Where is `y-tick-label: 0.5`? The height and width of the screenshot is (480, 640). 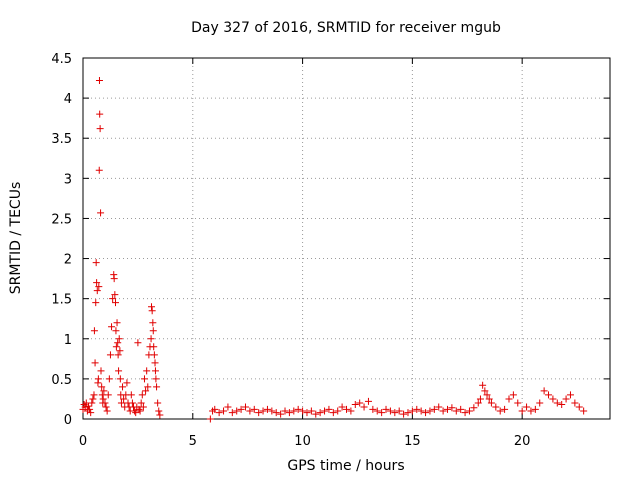 y-tick-label: 0.5 is located at coordinates (61, 380).